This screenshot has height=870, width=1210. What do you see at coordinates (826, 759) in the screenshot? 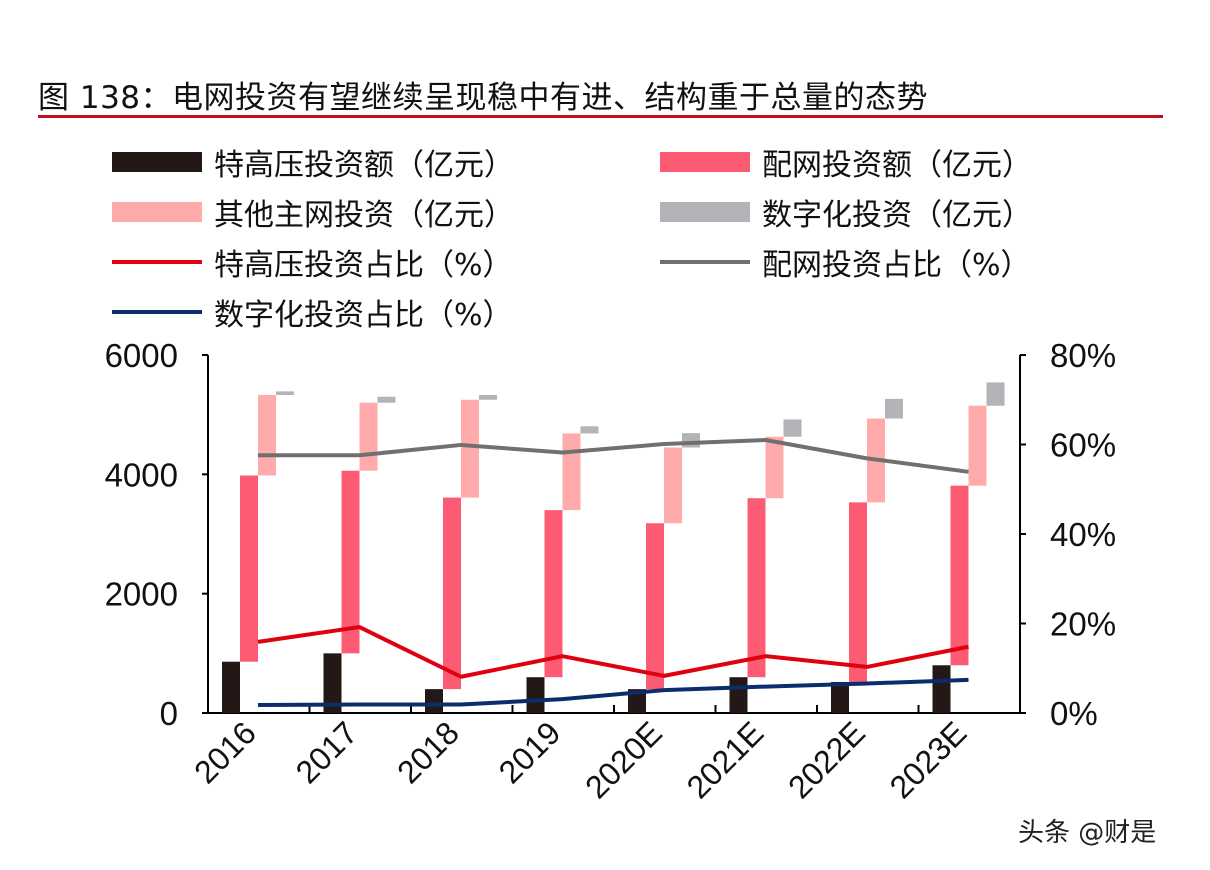
I see `x-axis-tick-label: 2022E` at bounding box center [826, 759].